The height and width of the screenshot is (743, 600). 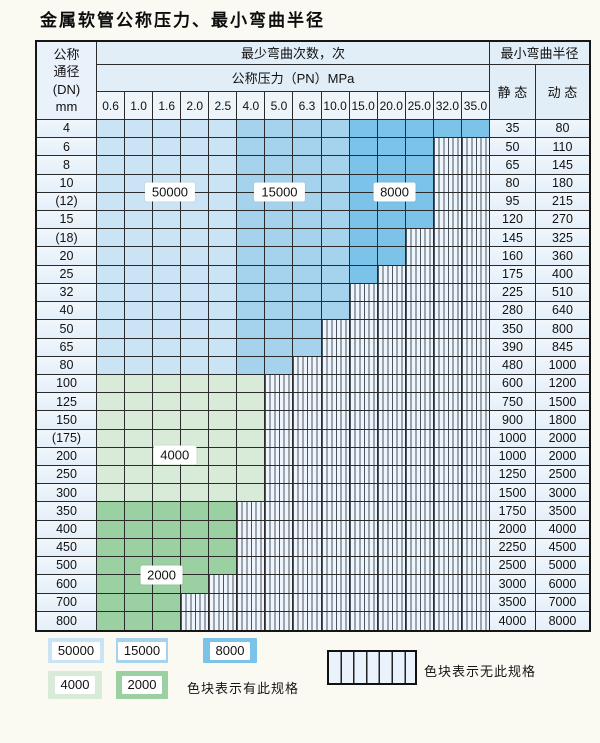 What do you see at coordinates (562, 274) in the screenshot?
I see `dynamic-cell: 400` at bounding box center [562, 274].